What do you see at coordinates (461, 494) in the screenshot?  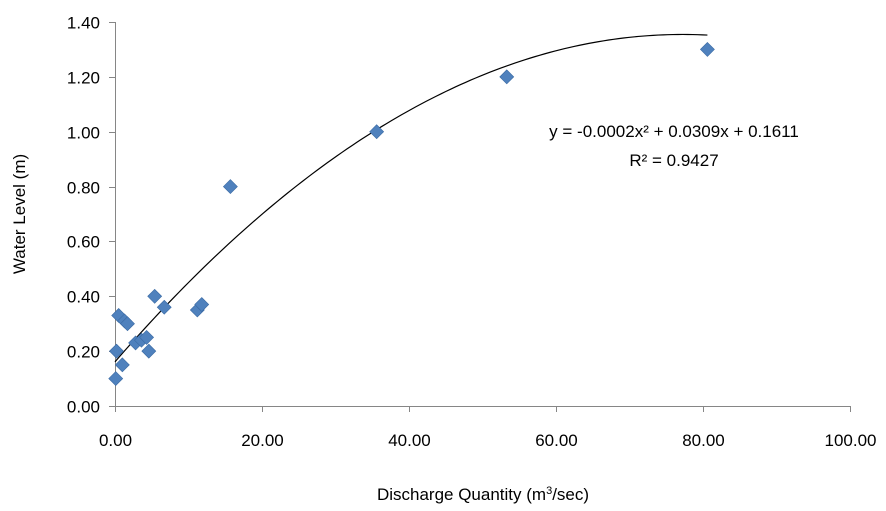 I see `x-axis-title-main: Discharge Quantity (m` at bounding box center [461, 494].